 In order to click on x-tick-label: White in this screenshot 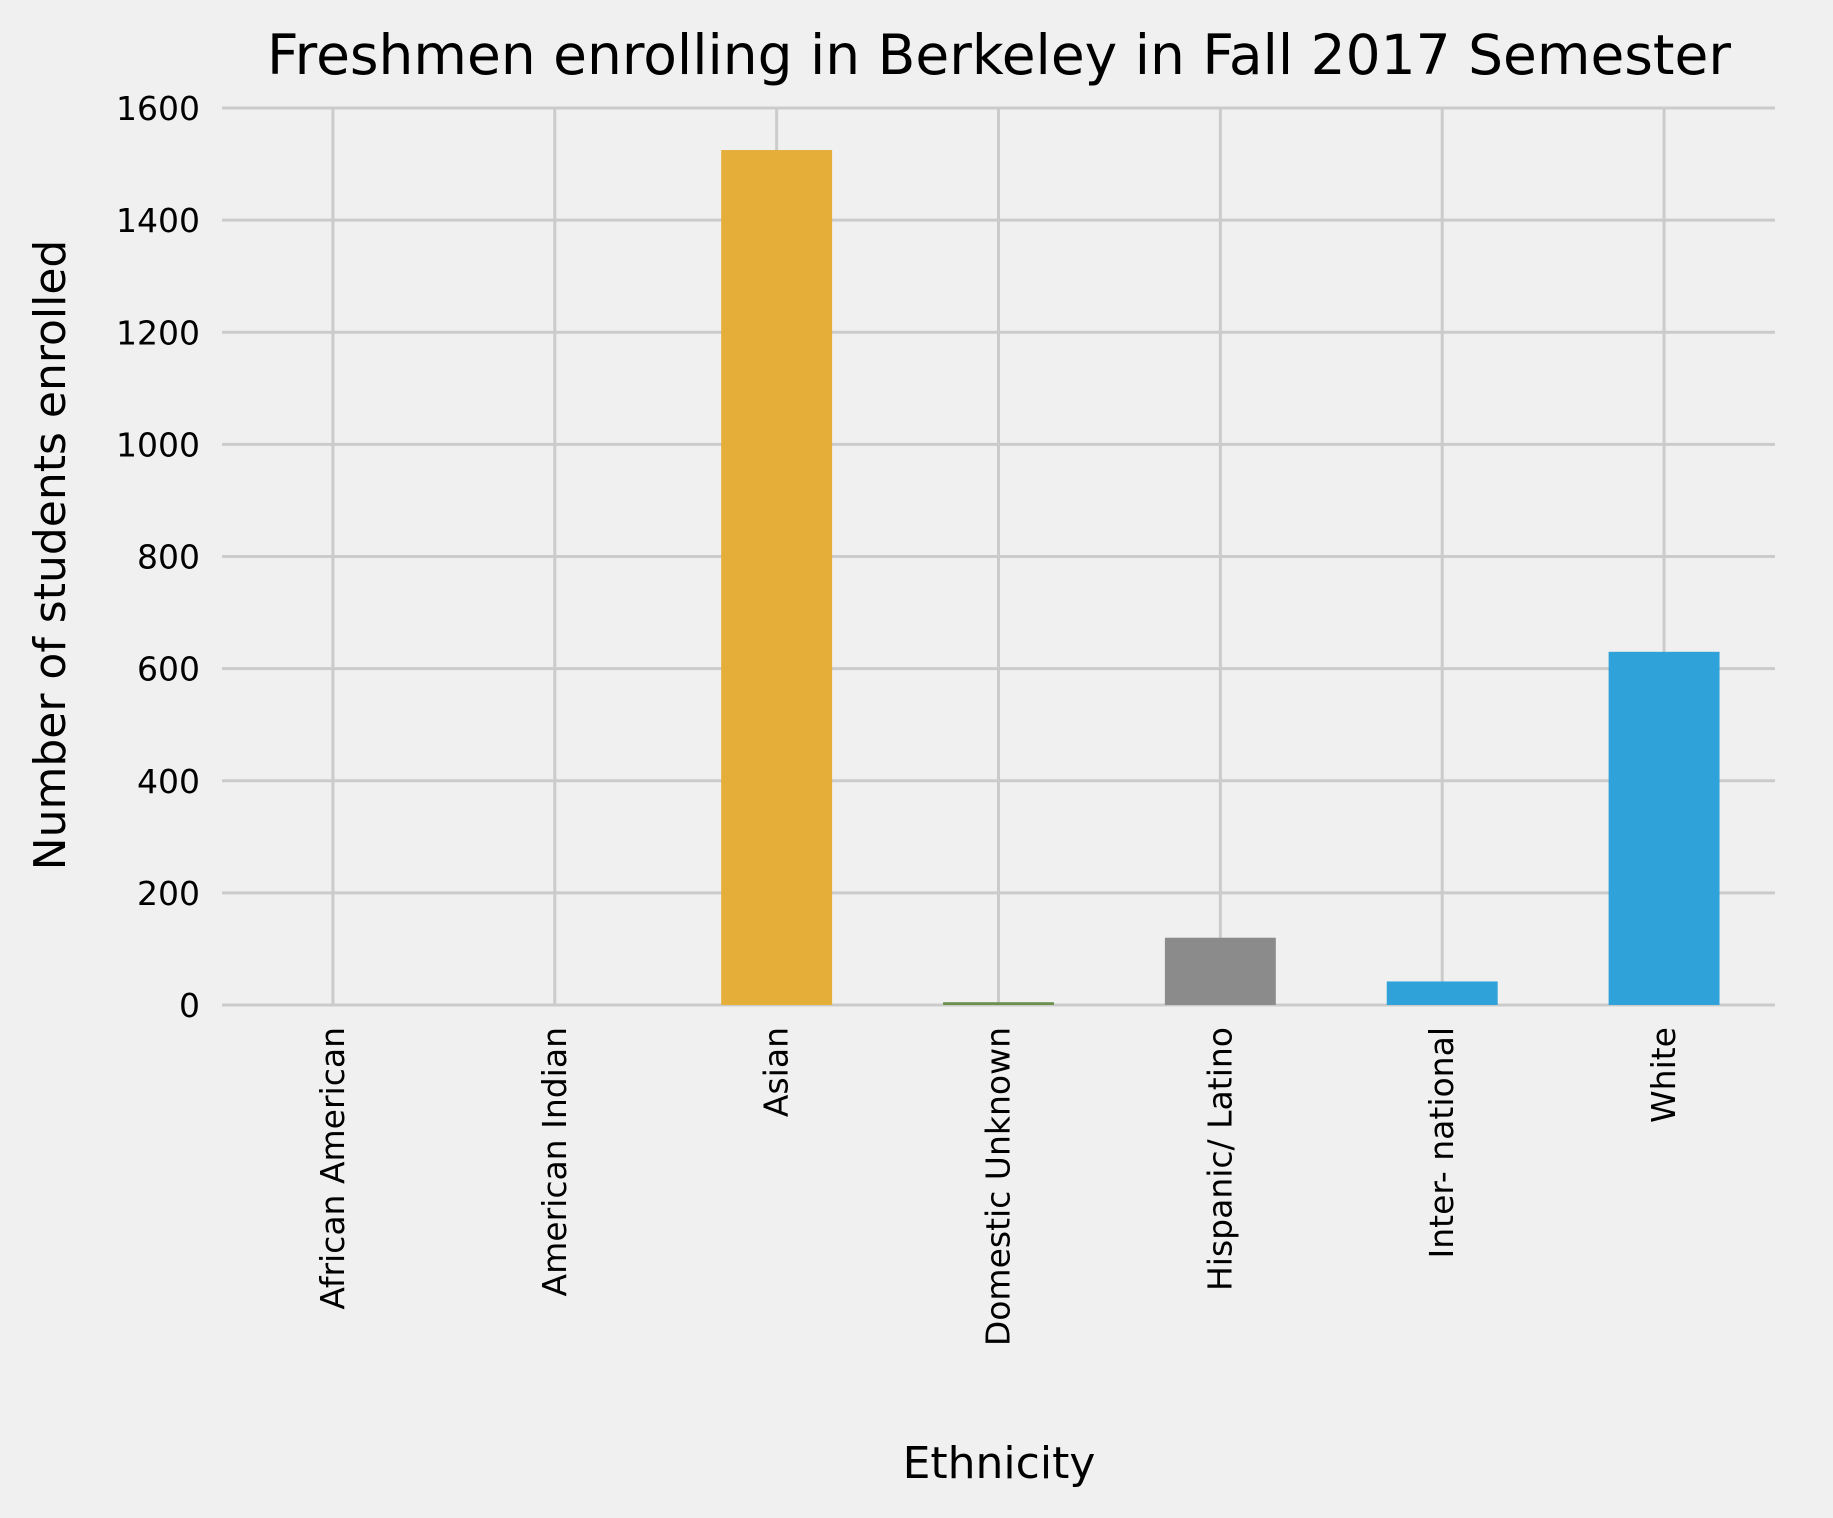, I will do `click(1663, 1075)`.